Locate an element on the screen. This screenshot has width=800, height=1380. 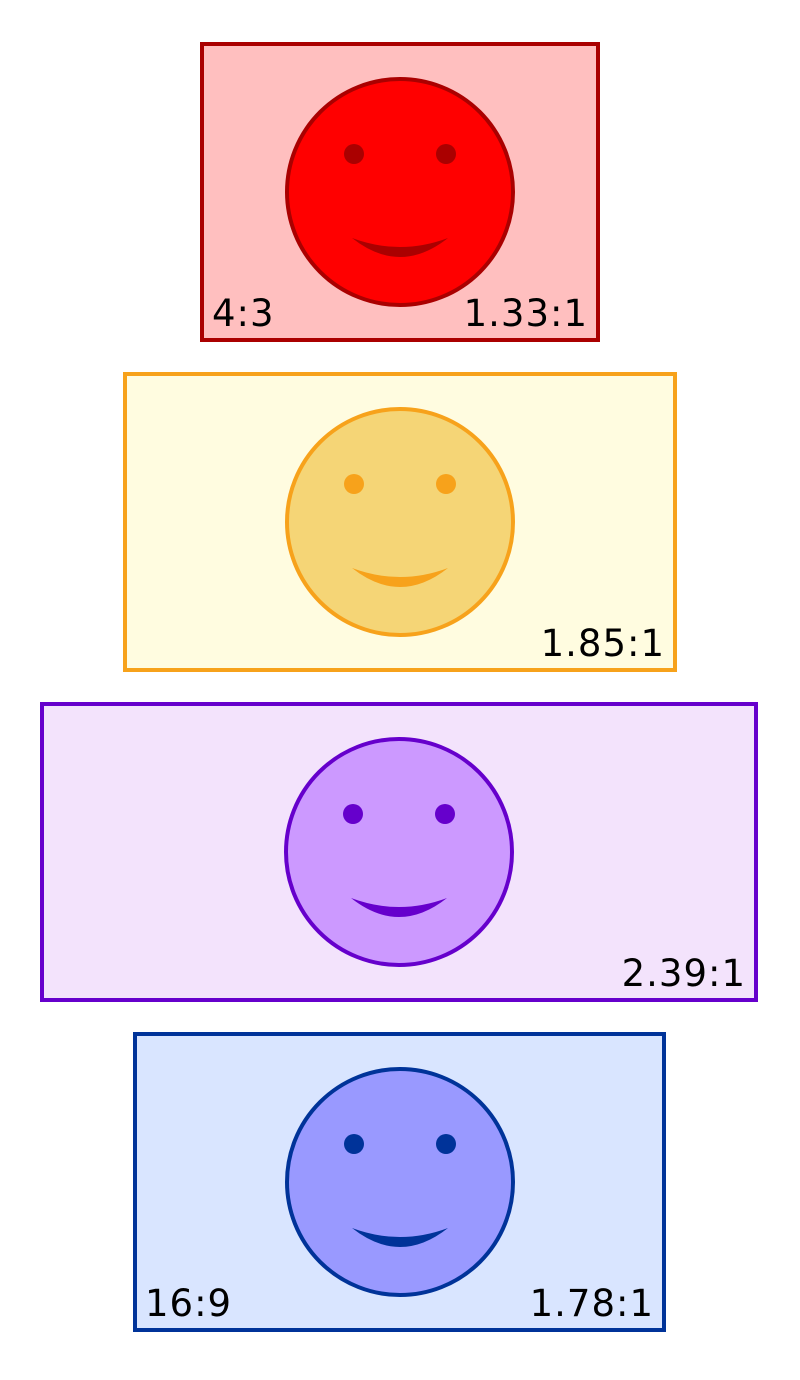
ratio-name-label: 4:3 is located at coordinates (243, 313).